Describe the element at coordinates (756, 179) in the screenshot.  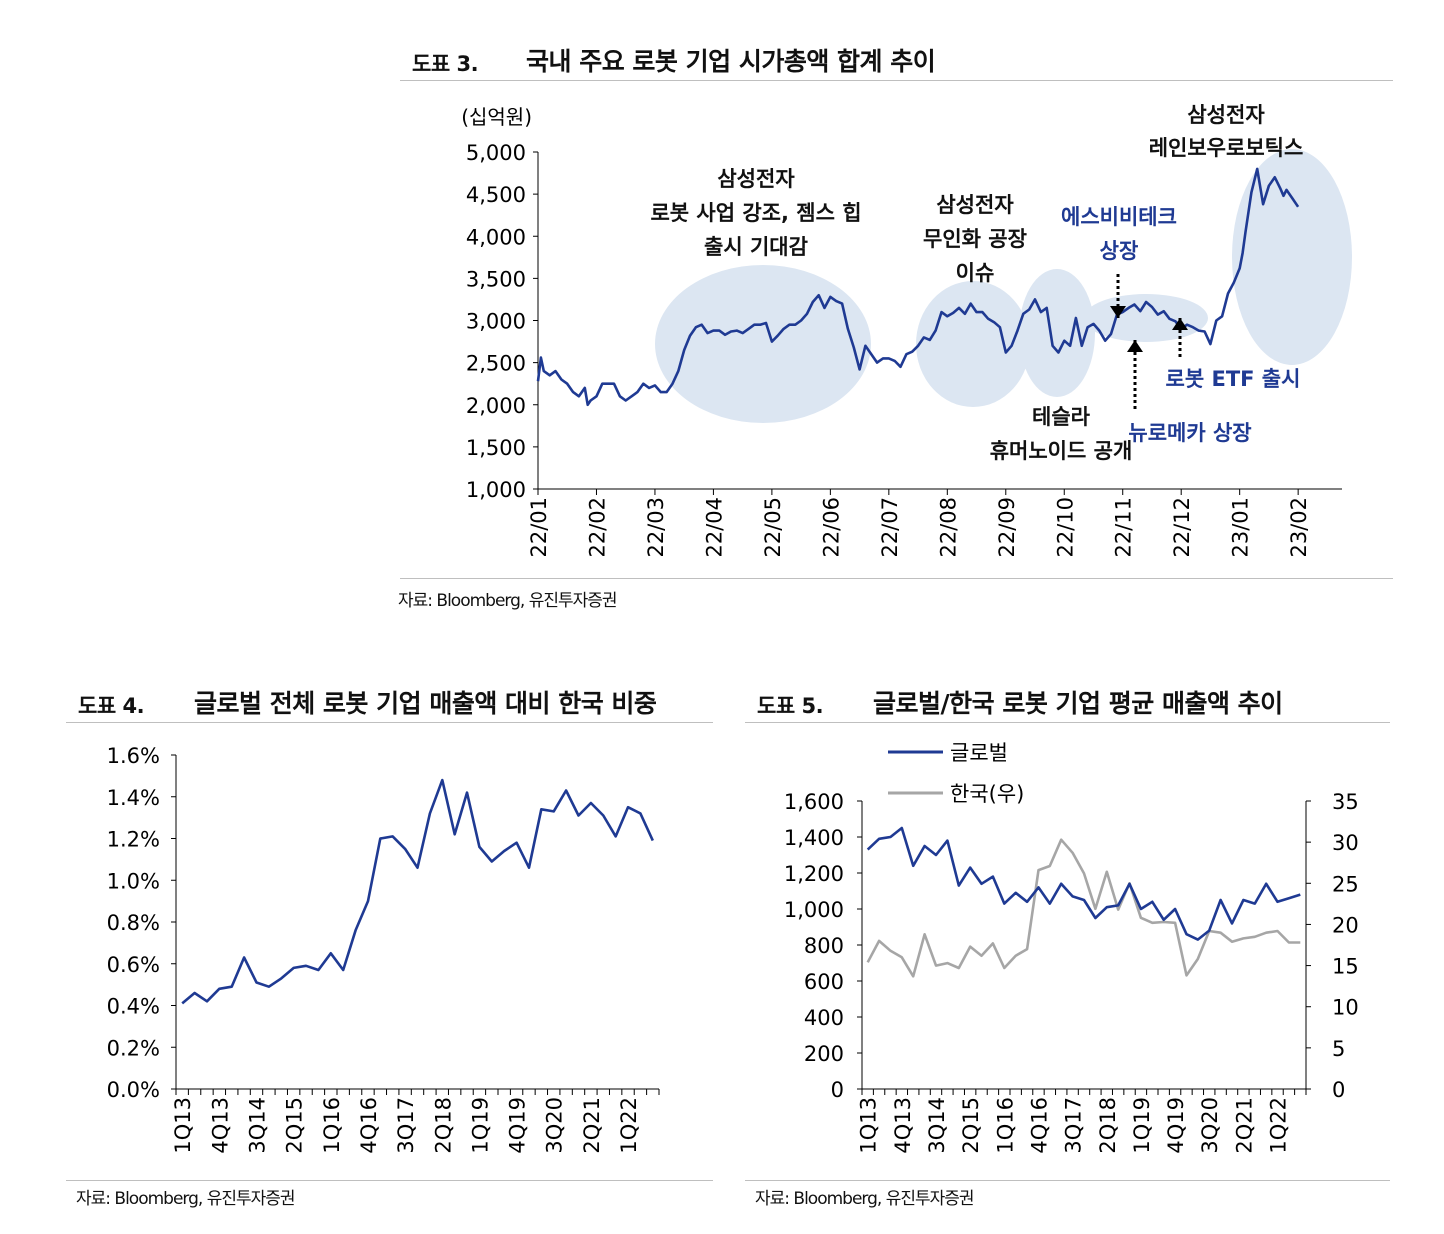
I see `annotation-jems: 삼성전자` at that location.